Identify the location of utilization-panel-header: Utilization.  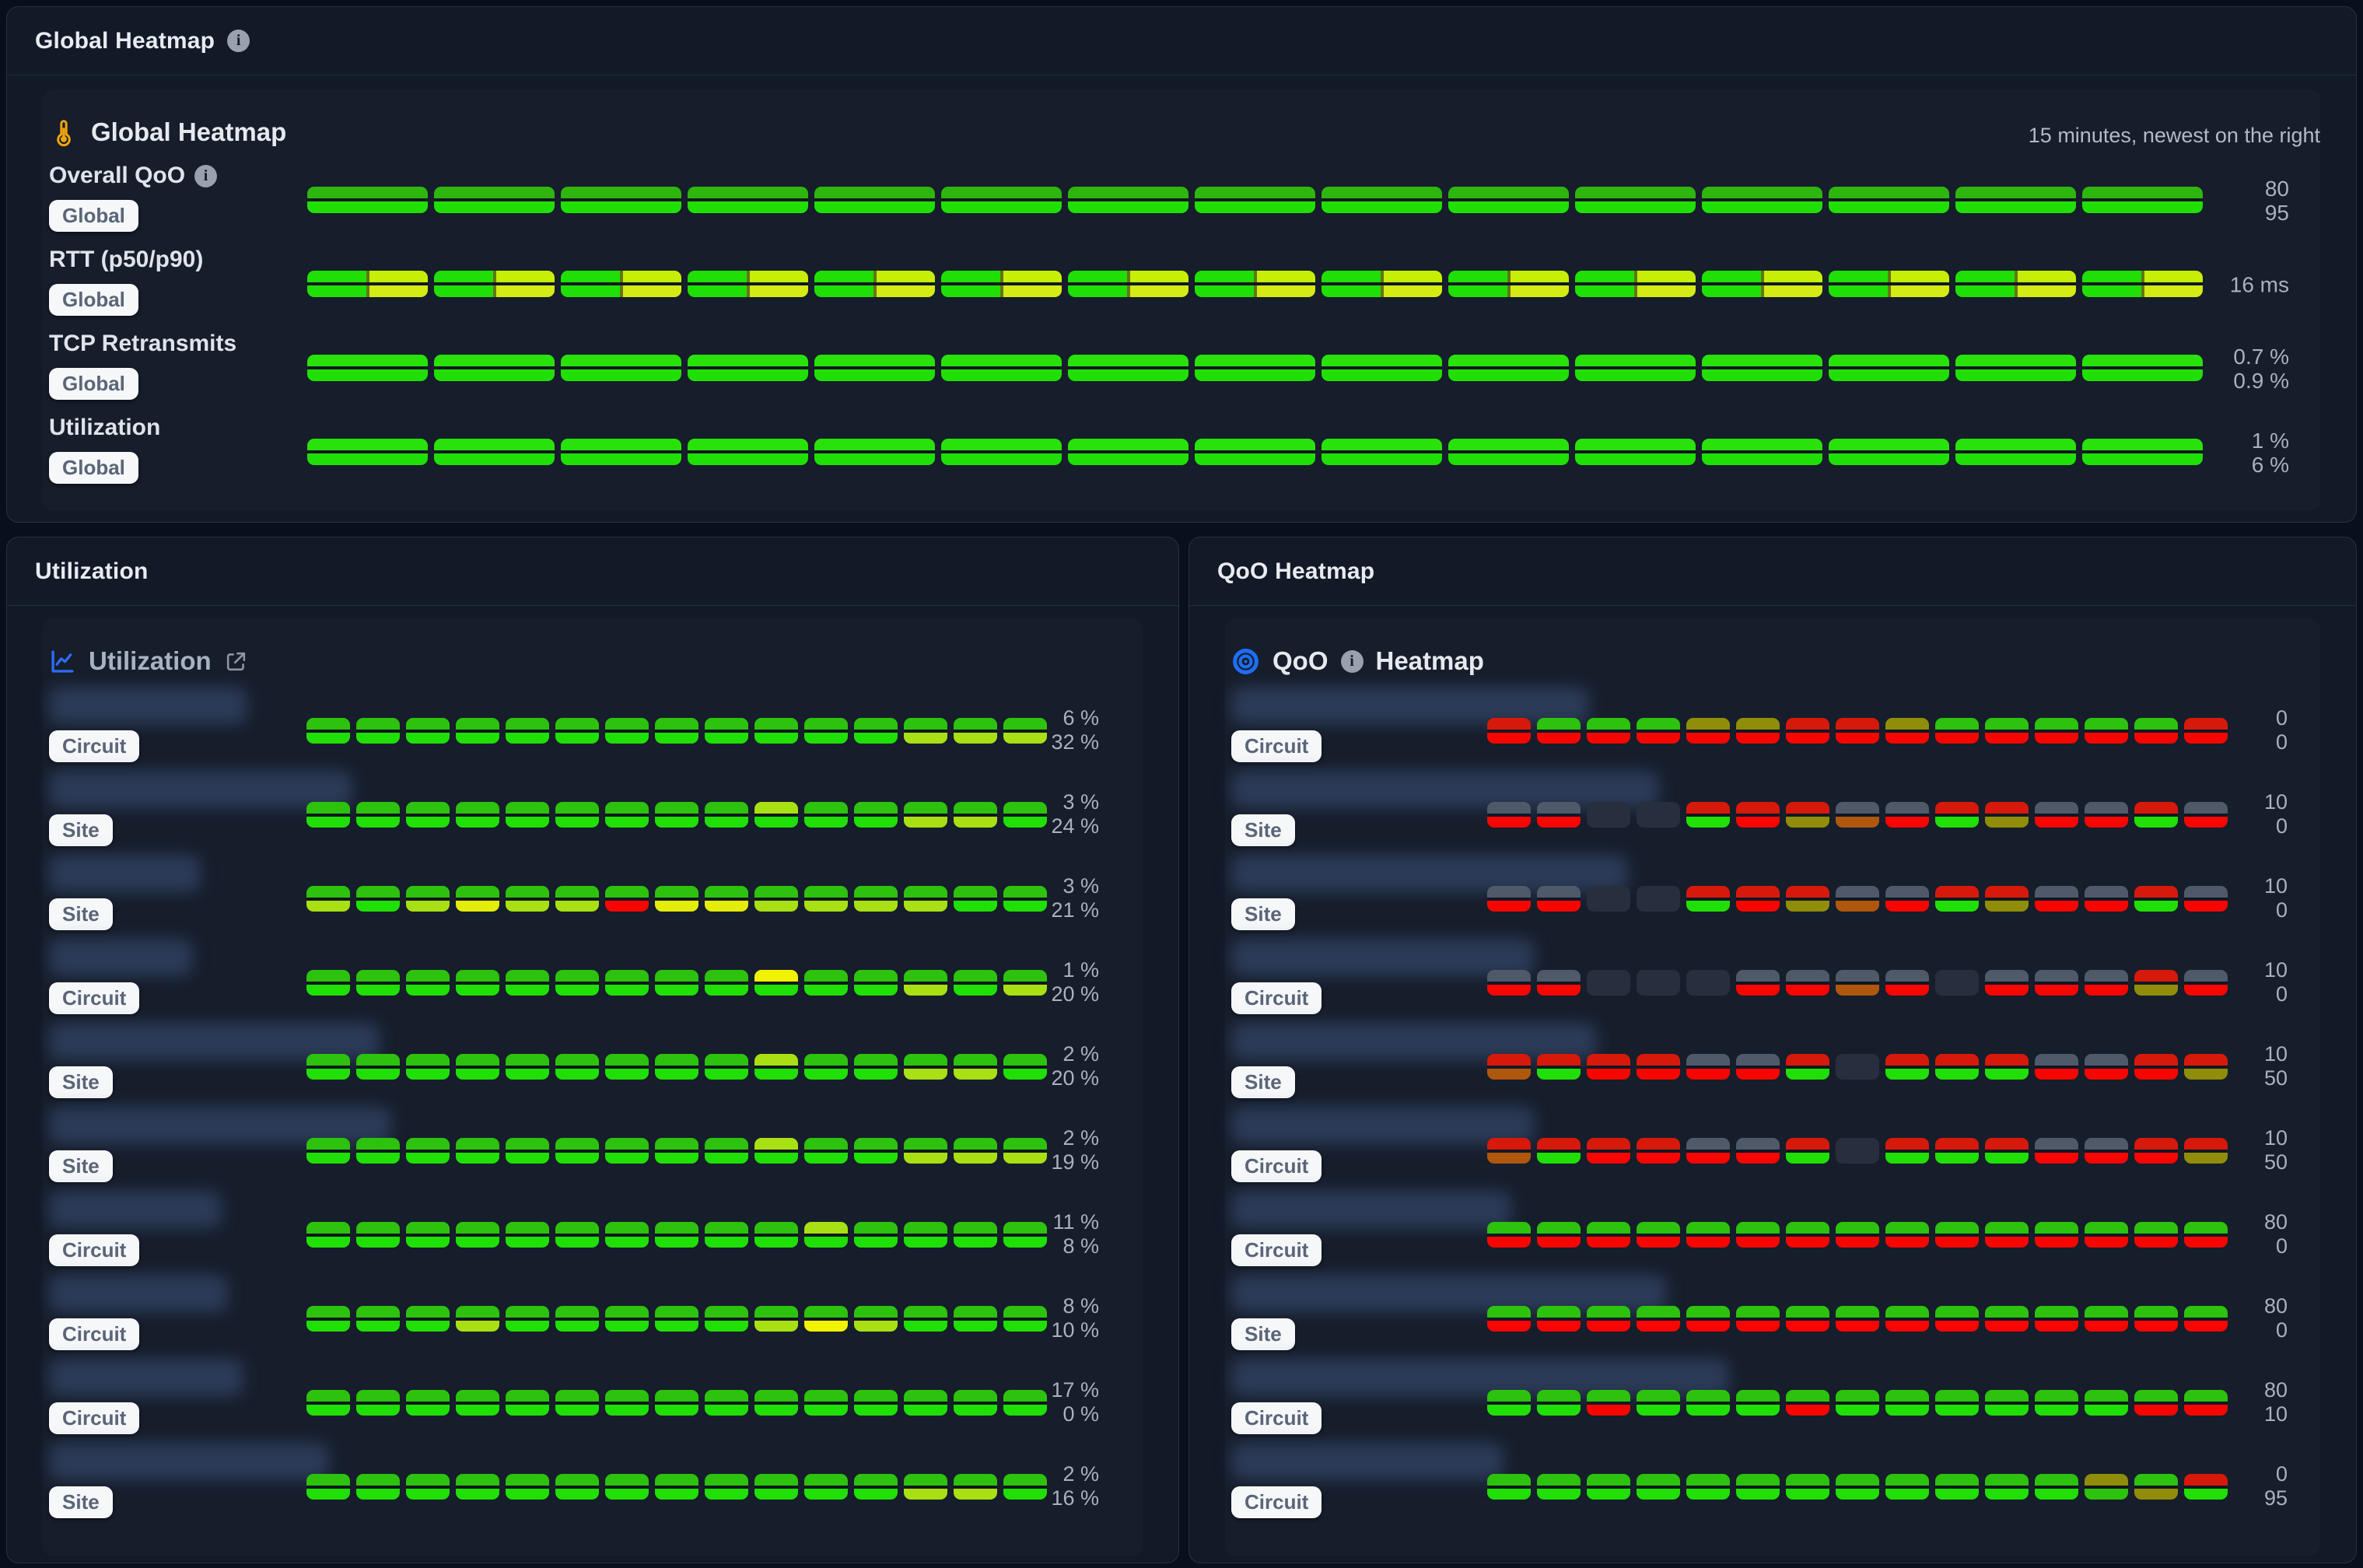
(592, 571).